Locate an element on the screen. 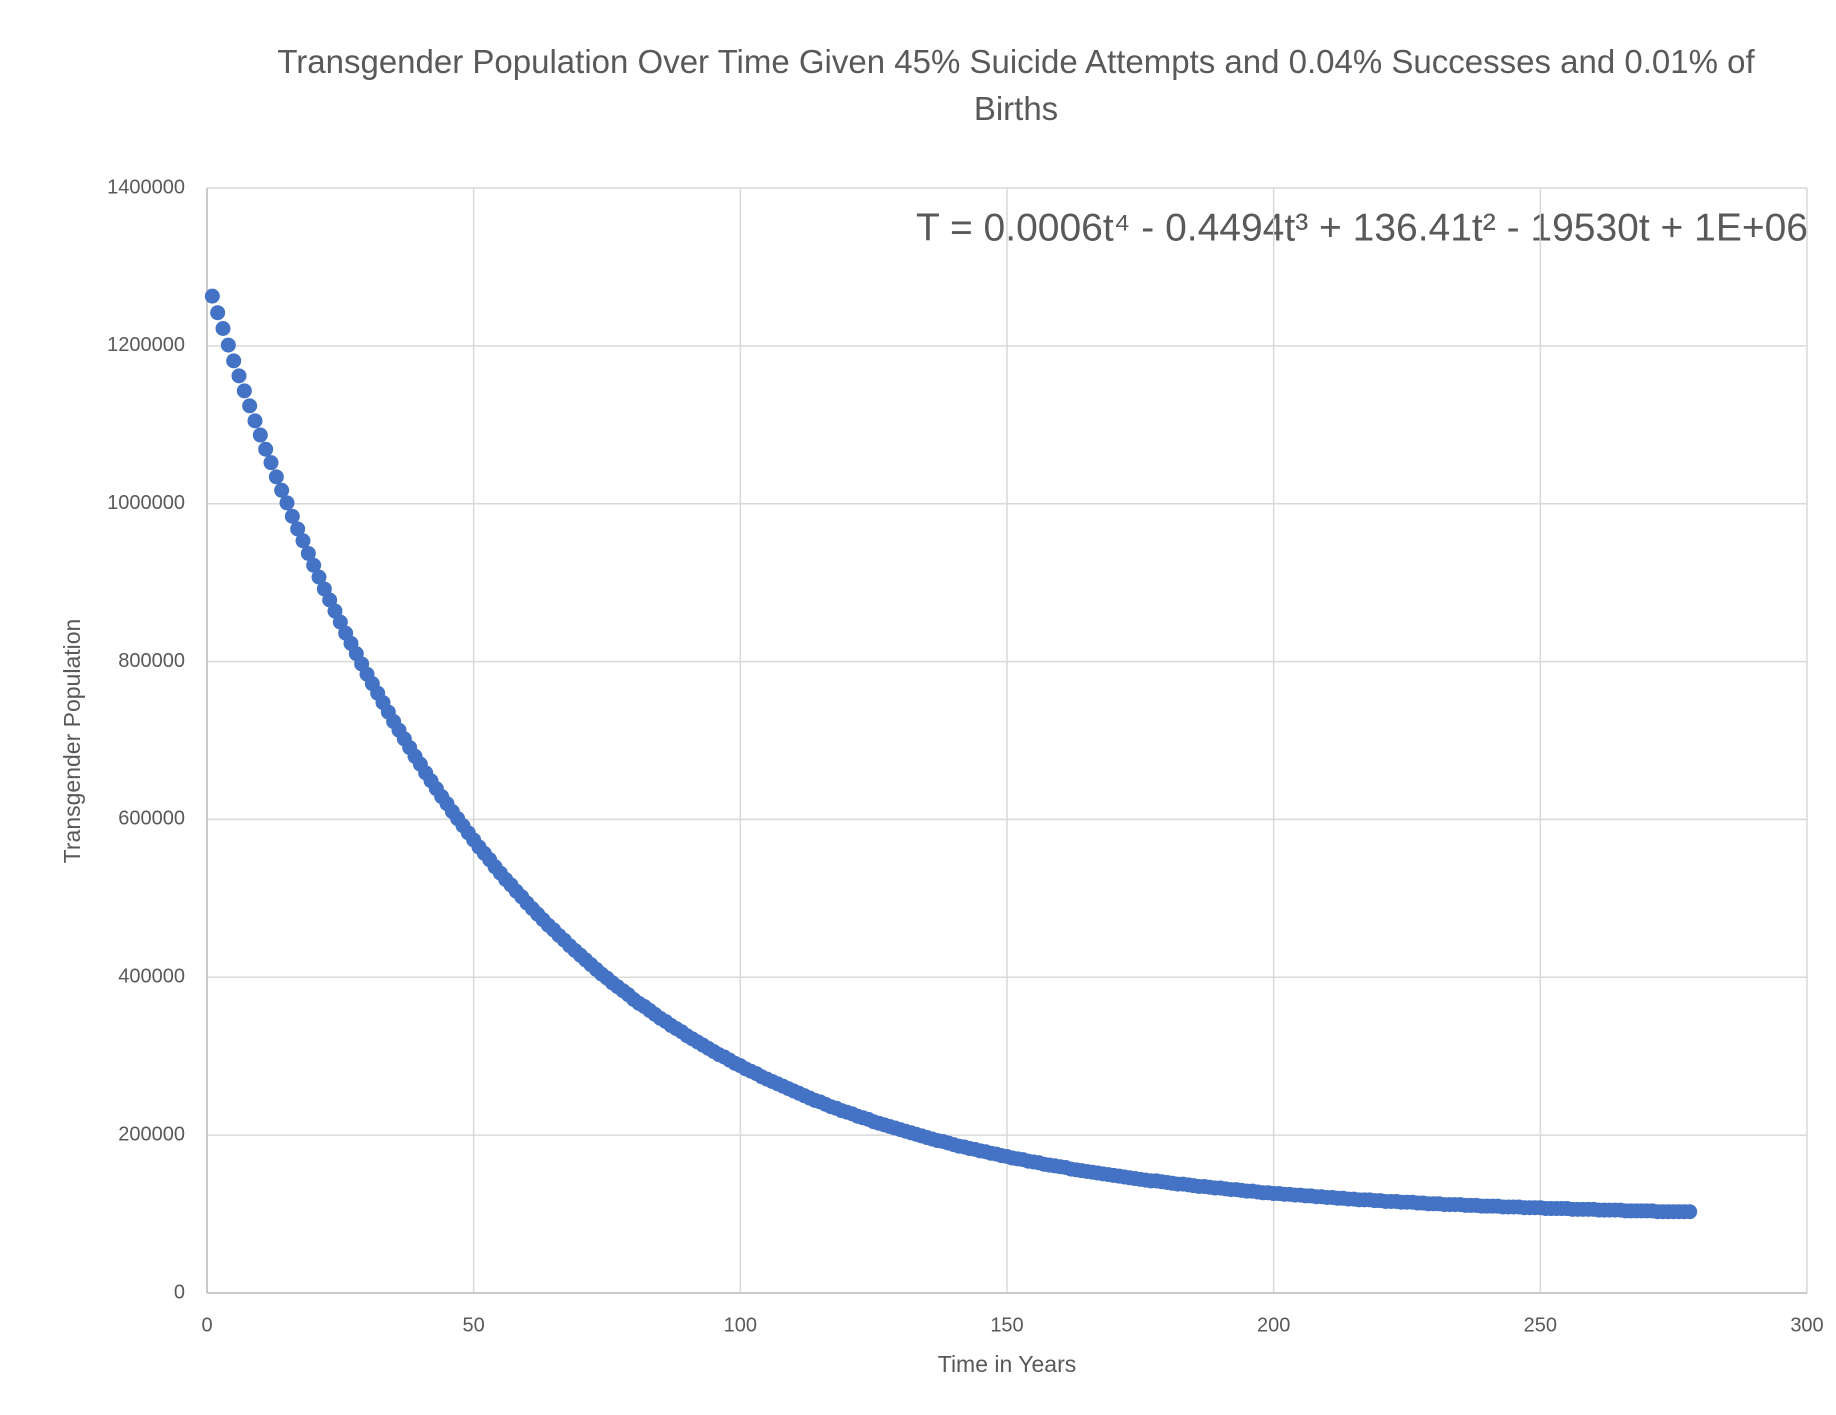 The image size is (1836, 1415). y-tick-label: 200000 is located at coordinates (151, 1134).